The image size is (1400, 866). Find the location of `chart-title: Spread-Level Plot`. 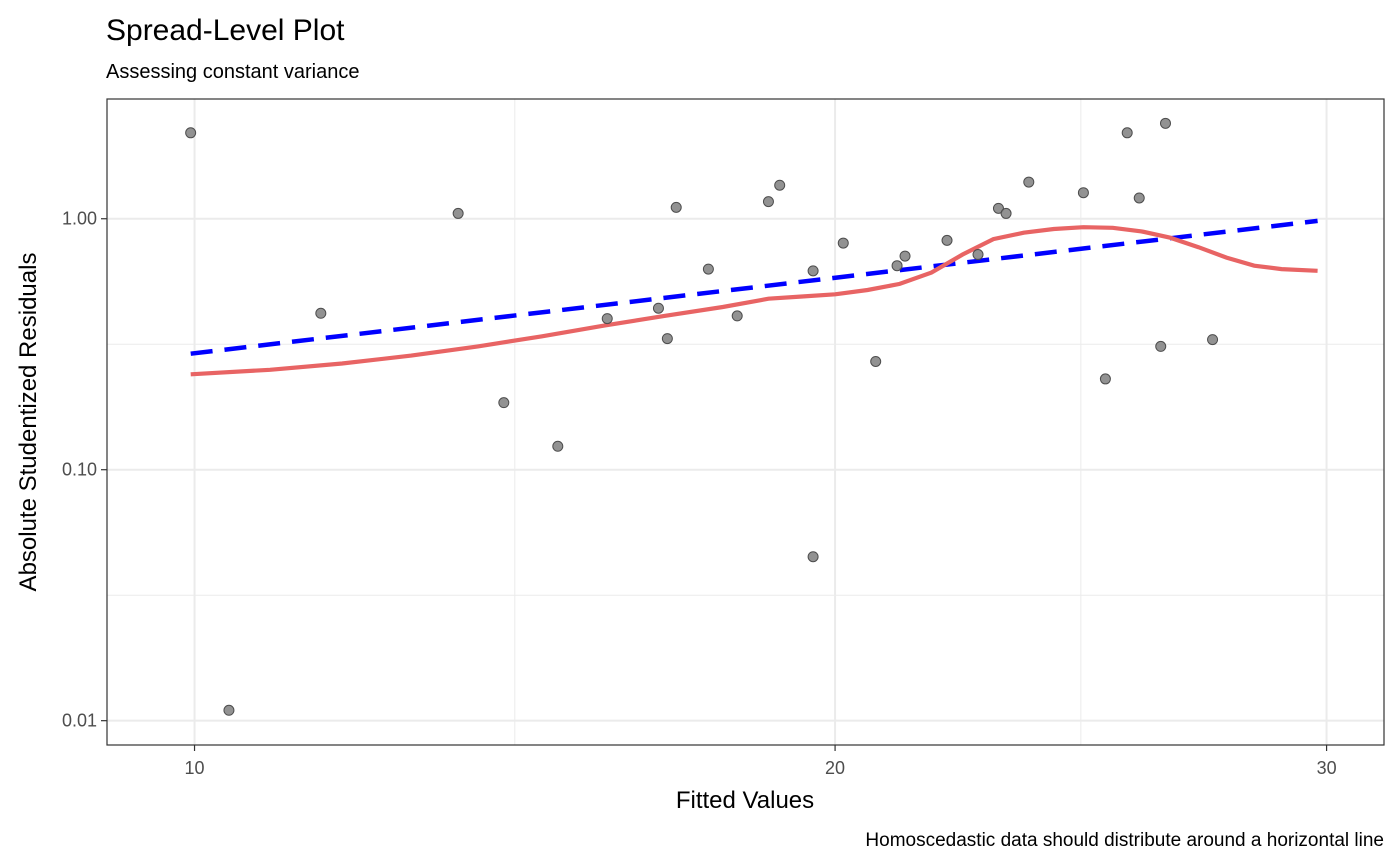

chart-title: Spread-Level Plot is located at coordinates (225, 30).